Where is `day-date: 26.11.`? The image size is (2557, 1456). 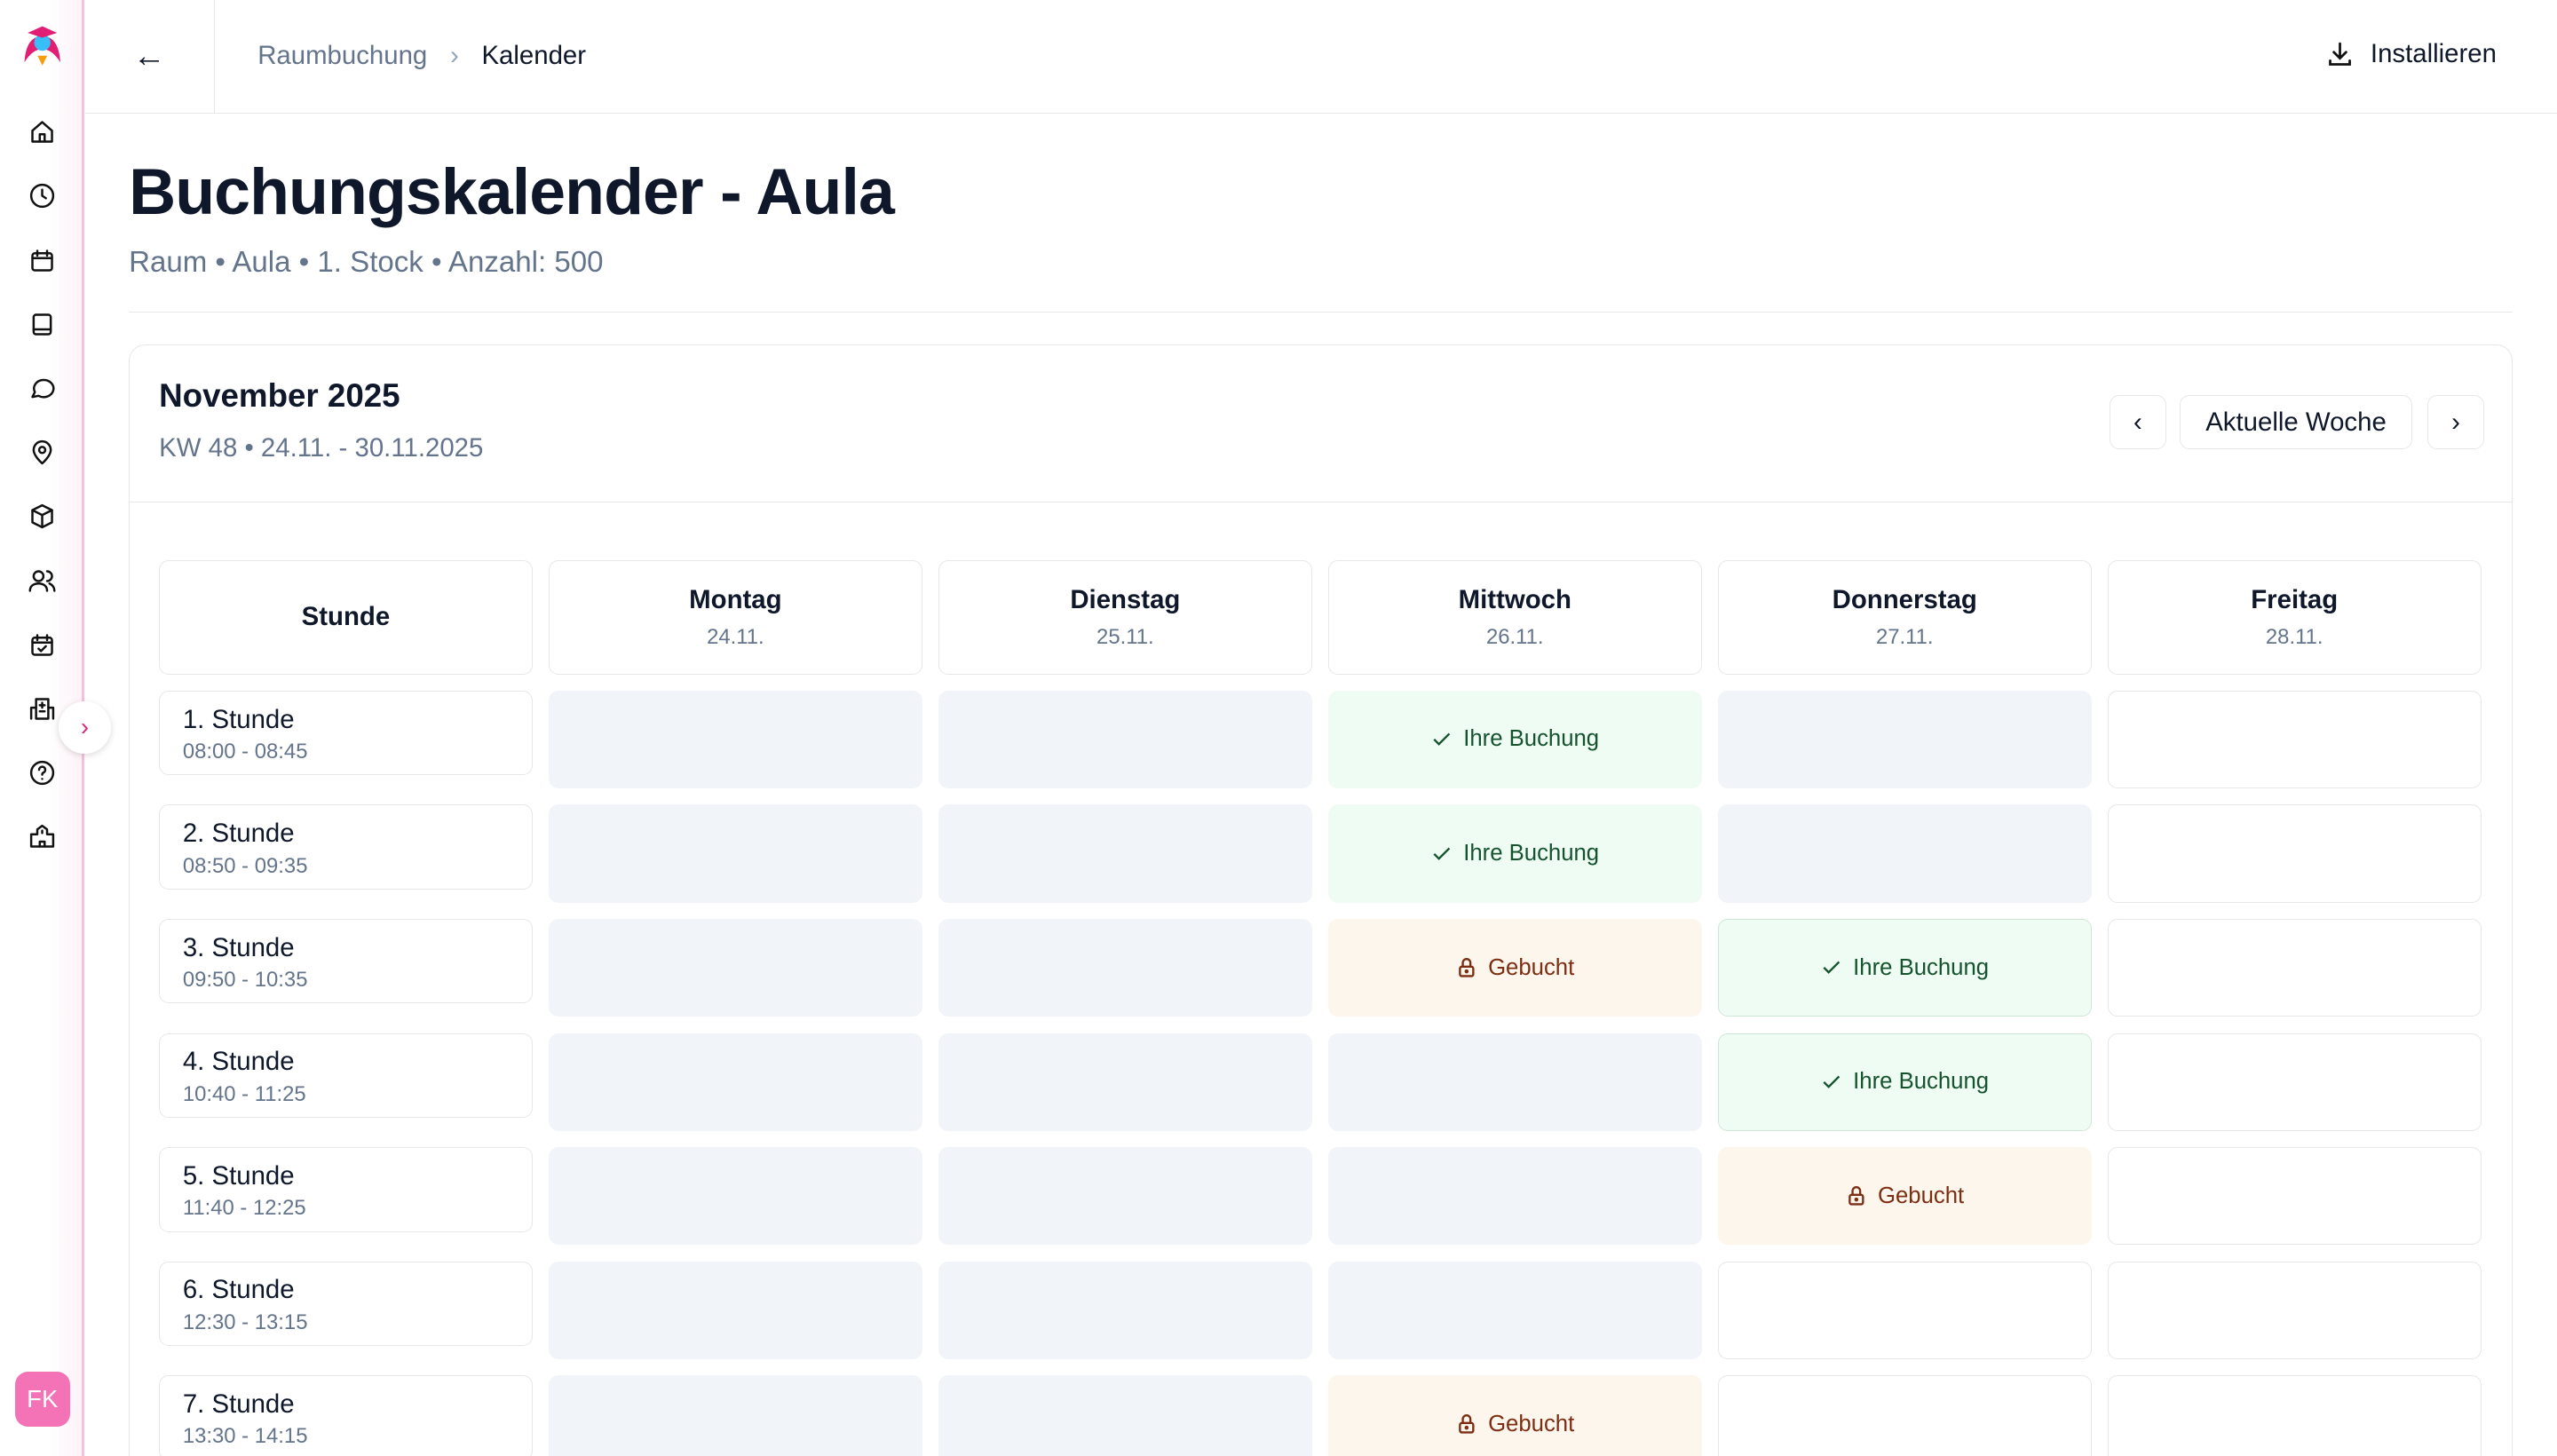
day-date: 26.11. is located at coordinates (1515, 636).